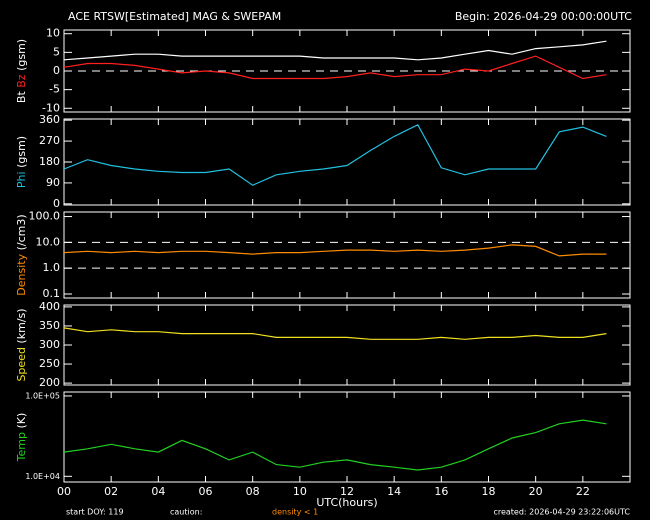  I want to click on begin-time: Begin: 2026-04-29 00:00:00UTC, so click(543, 16).